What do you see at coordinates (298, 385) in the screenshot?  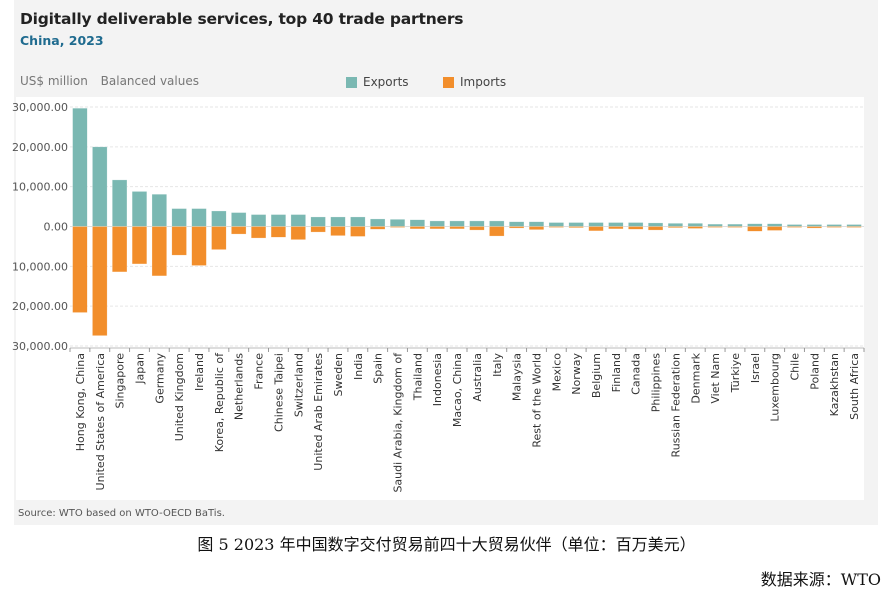 I see `x-tick-label: Switzerland` at bounding box center [298, 385].